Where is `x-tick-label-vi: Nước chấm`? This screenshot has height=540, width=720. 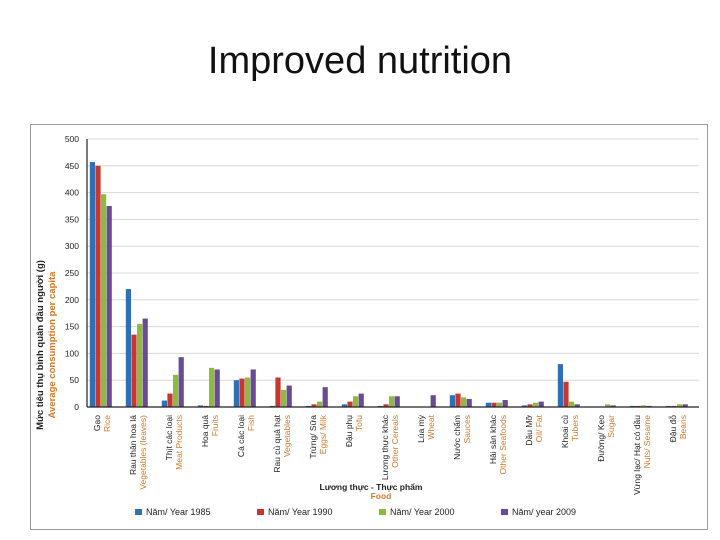 x-tick-label-vi: Nước chấm is located at coordinates (457, 437).